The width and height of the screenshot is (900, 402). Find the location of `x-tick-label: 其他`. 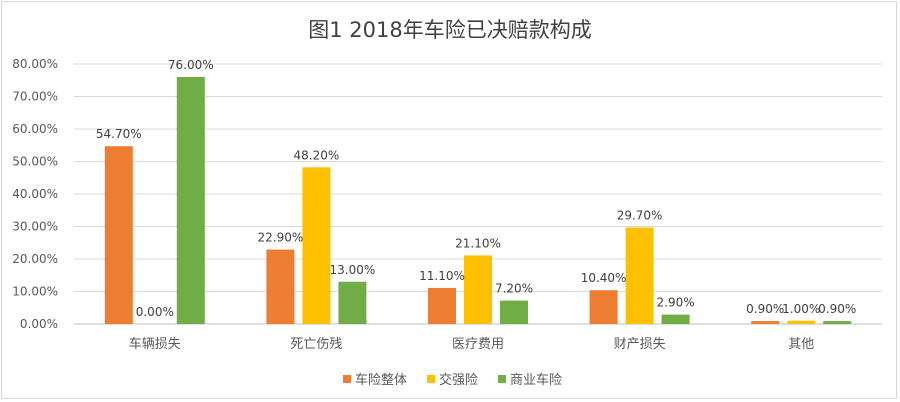

x-tick-label: 其他 is located at coordinates (801, 344).